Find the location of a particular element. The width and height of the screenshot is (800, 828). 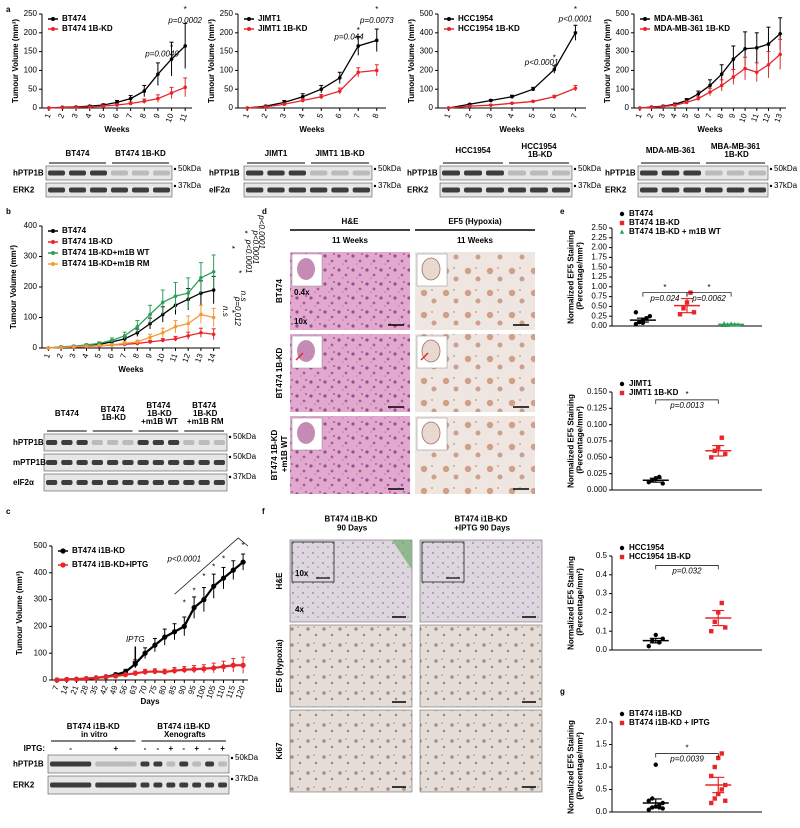

annotation: p=0.032 is located at coordinates (686, 571).